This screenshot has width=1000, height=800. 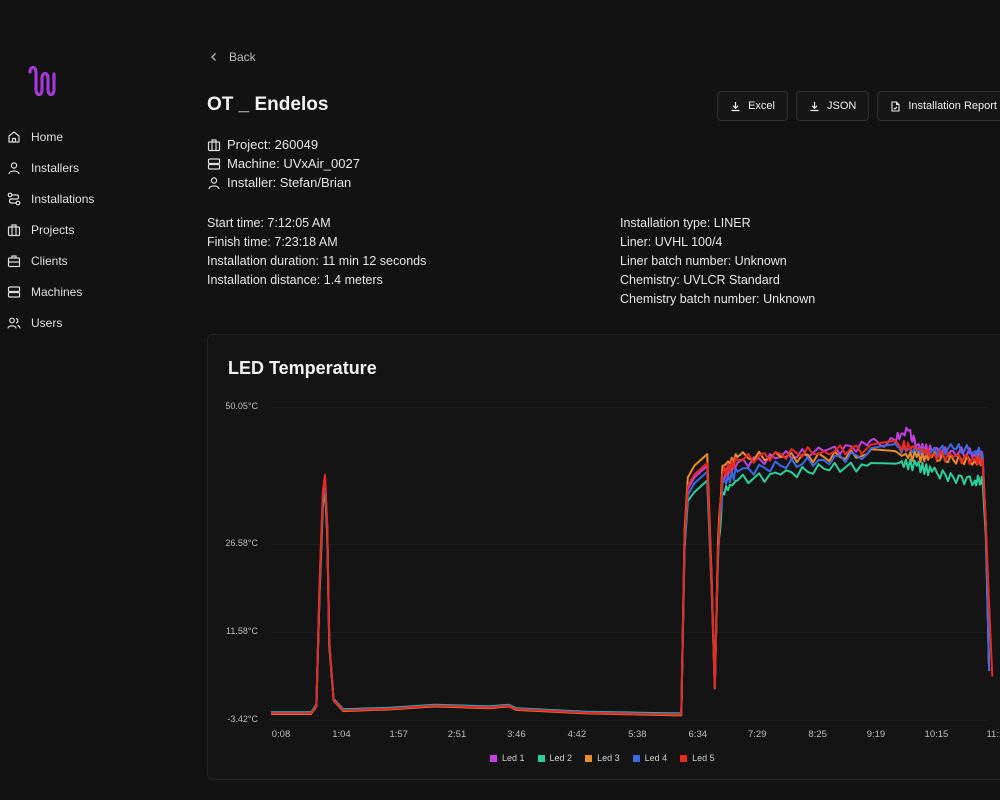 I want to click on installation-report-button: Installation Report, so click(x=938, y=106).